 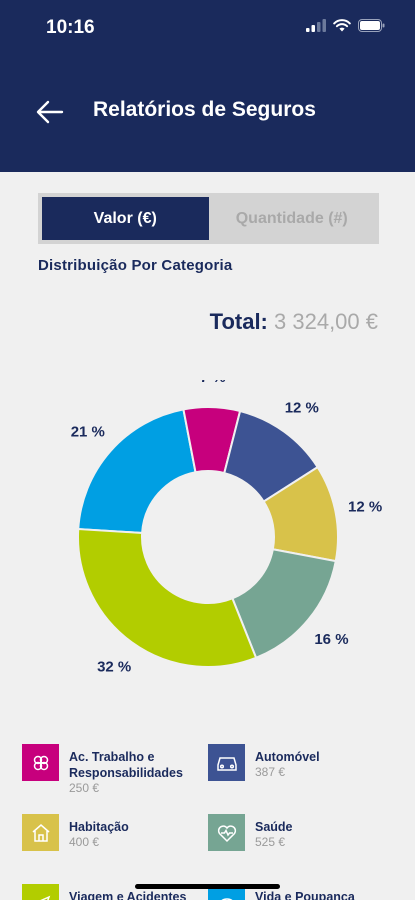 What do you see at coordinates (99, 827) in the screenshot?
I see `legend-name: Habitação` at bounding box center [99, 827].